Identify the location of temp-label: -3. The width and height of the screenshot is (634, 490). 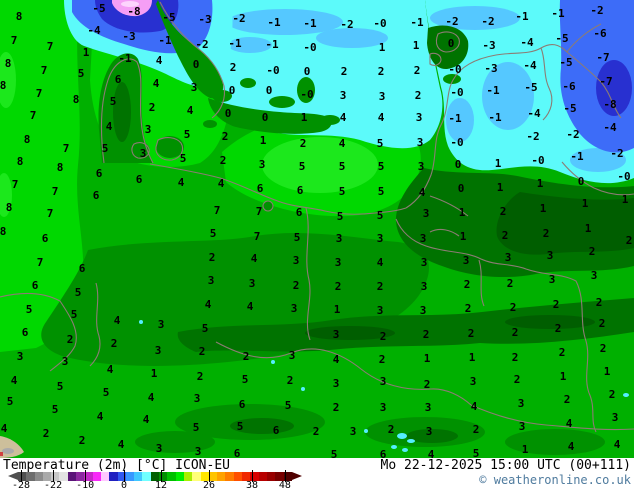
(488, 45).